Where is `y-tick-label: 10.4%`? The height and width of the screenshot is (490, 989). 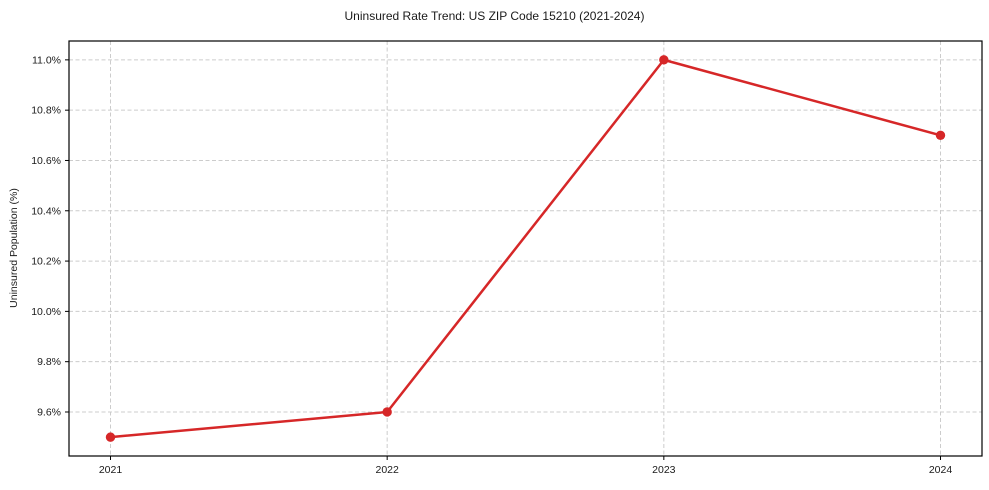
y-tick-label: 10.4% is located at coordinates (46, 211).